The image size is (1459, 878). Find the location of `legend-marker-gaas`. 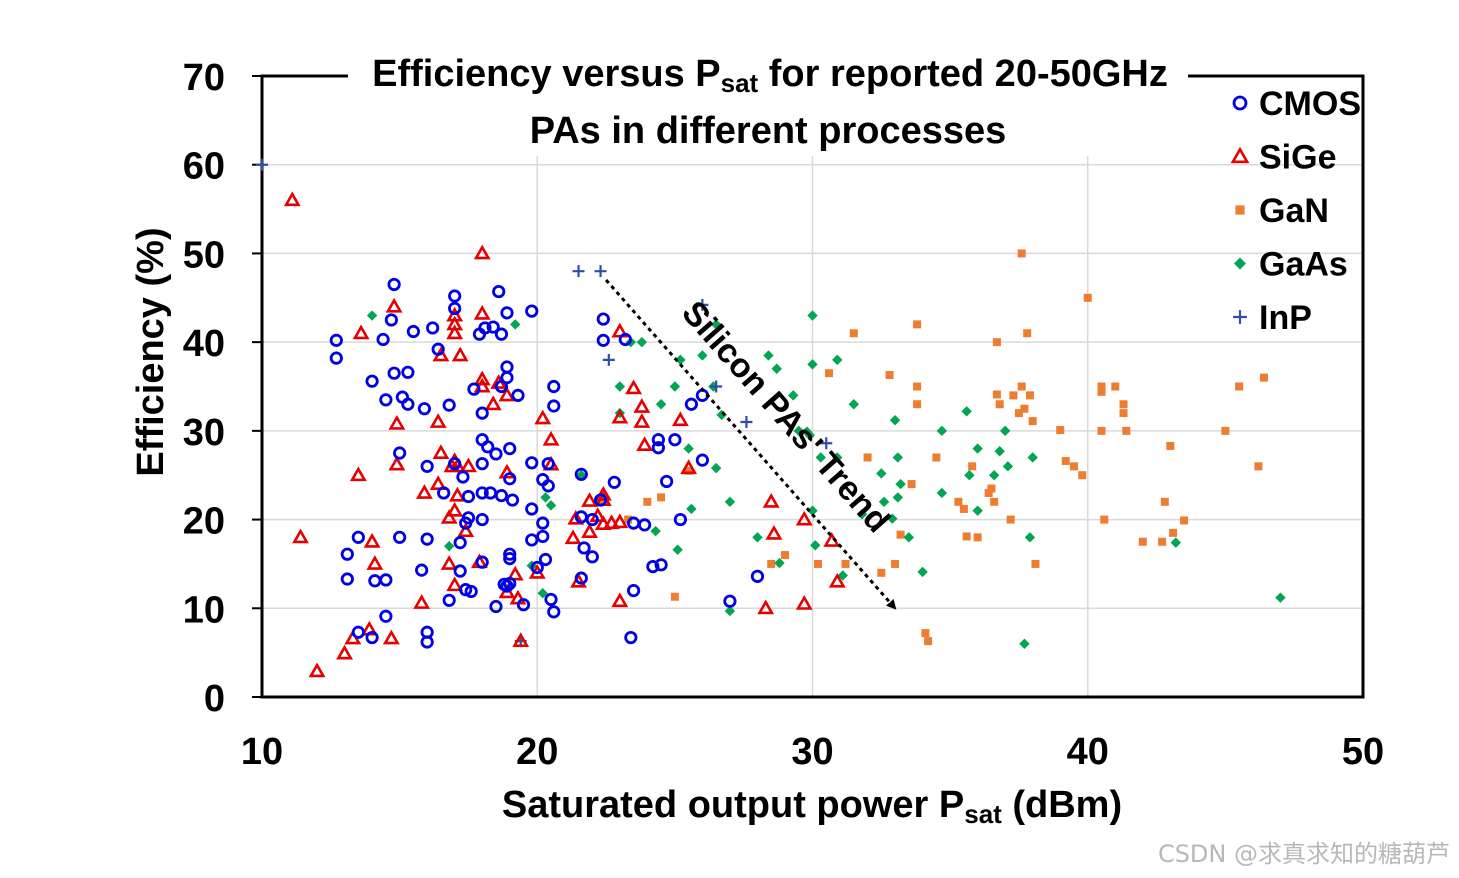

legend-marker-gaas is located at coordinates (1240, 263).